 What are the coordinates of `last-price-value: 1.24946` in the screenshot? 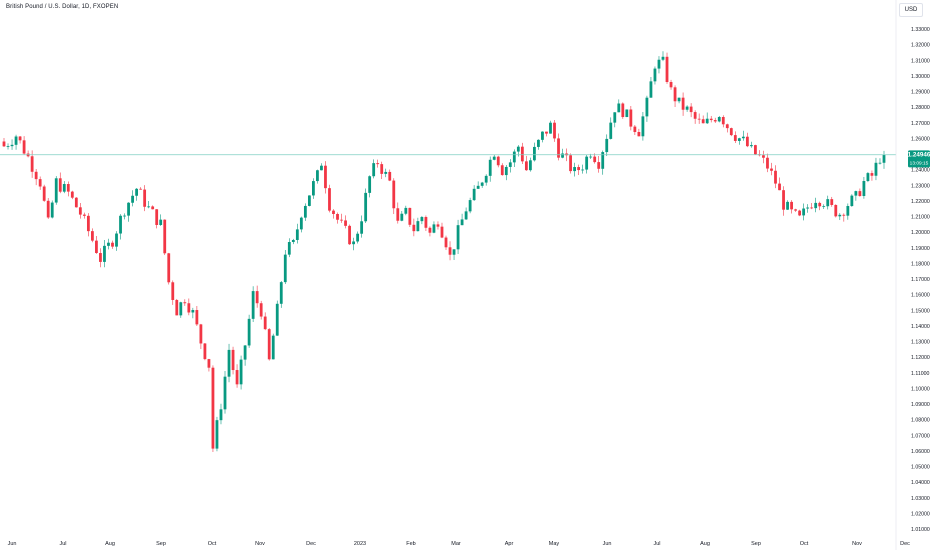 It's located at (919, 154).